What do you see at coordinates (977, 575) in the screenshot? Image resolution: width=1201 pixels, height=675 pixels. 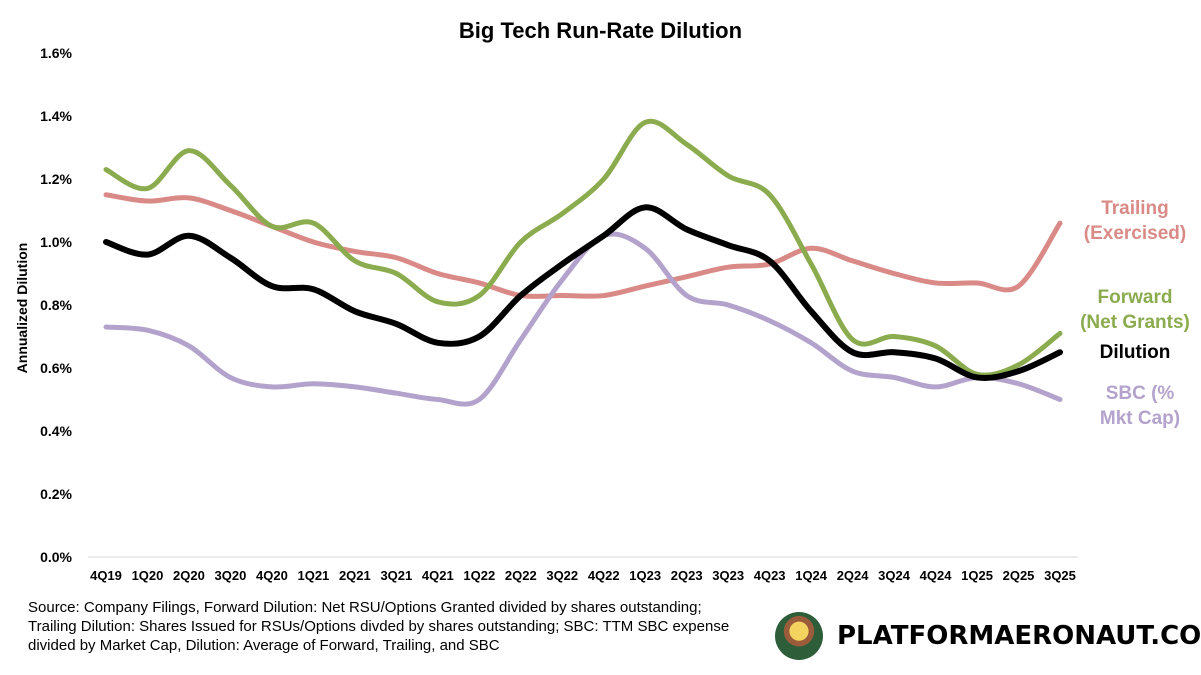 I see `x-tick-label: 1Q25` at bounding box center [977, 575].